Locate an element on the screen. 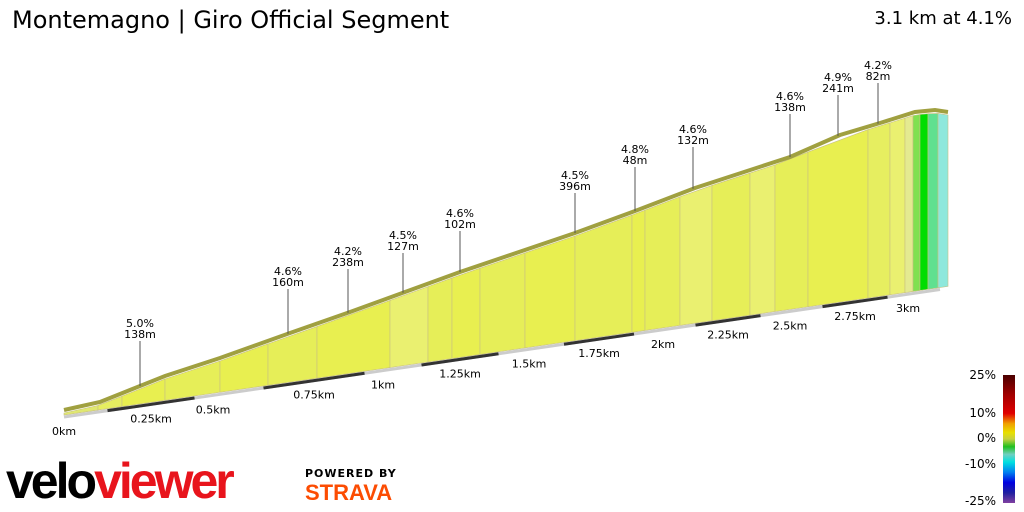 This screenshot has height=512, width=1024. distance-label: 0km is located at coordinates (64, 431).